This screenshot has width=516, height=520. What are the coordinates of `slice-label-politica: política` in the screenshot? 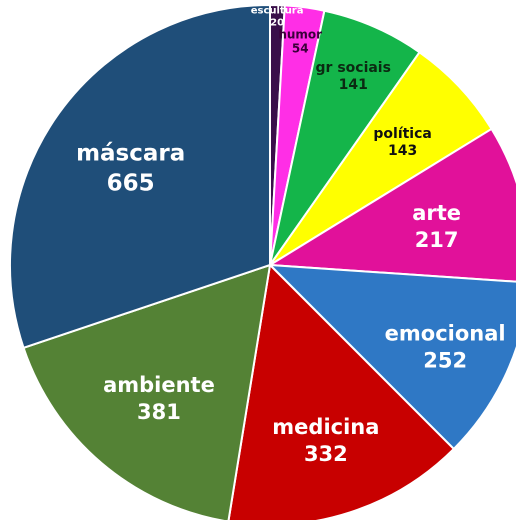 It's located at (402, 134).